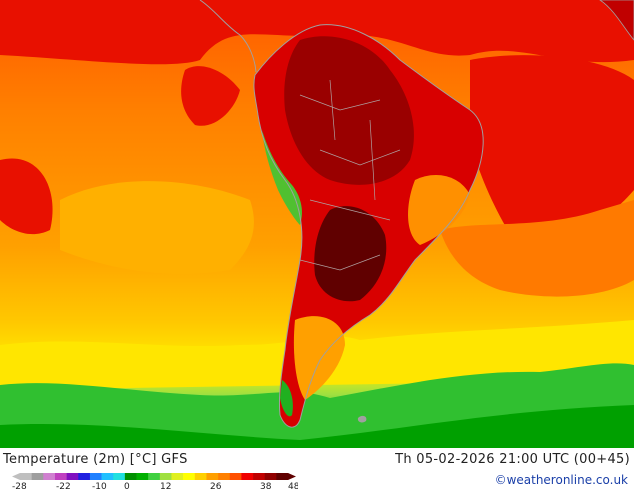 This screenshot has height=490, width=634. Describe the element at coordinates (292, 476) in the screenshot. I see `legend-arrow-right` at that location.